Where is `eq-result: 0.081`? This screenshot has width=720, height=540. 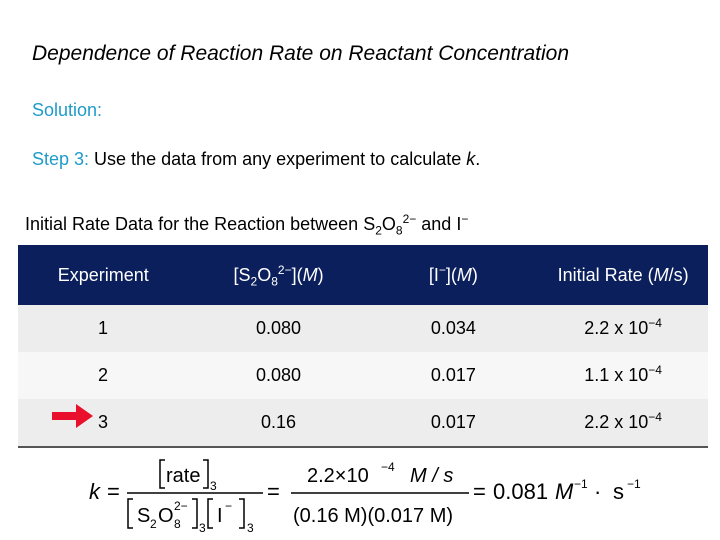 eq-result: 0.081 is located at coordinates (520, 491).